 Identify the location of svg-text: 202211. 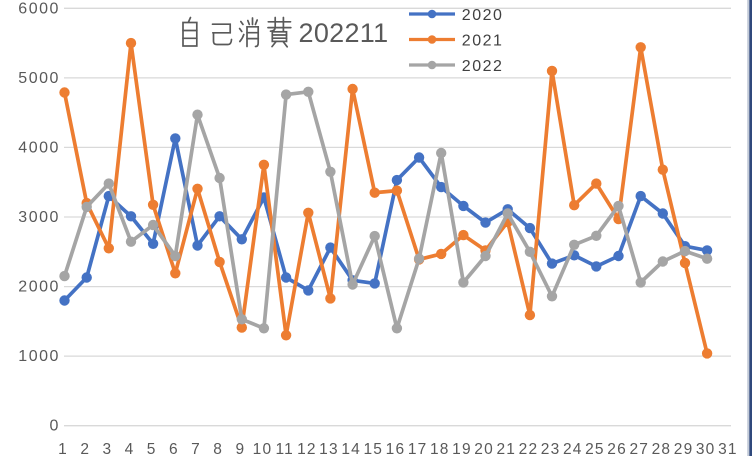
(344, 33).